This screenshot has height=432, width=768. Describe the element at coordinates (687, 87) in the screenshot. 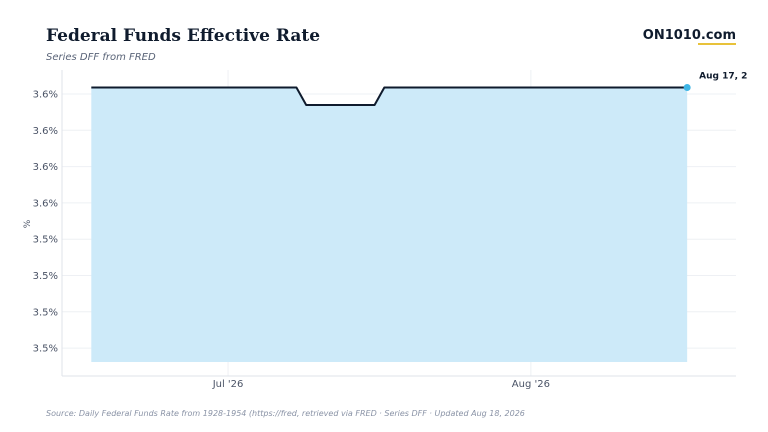

I see `end-point-marker` at that location.